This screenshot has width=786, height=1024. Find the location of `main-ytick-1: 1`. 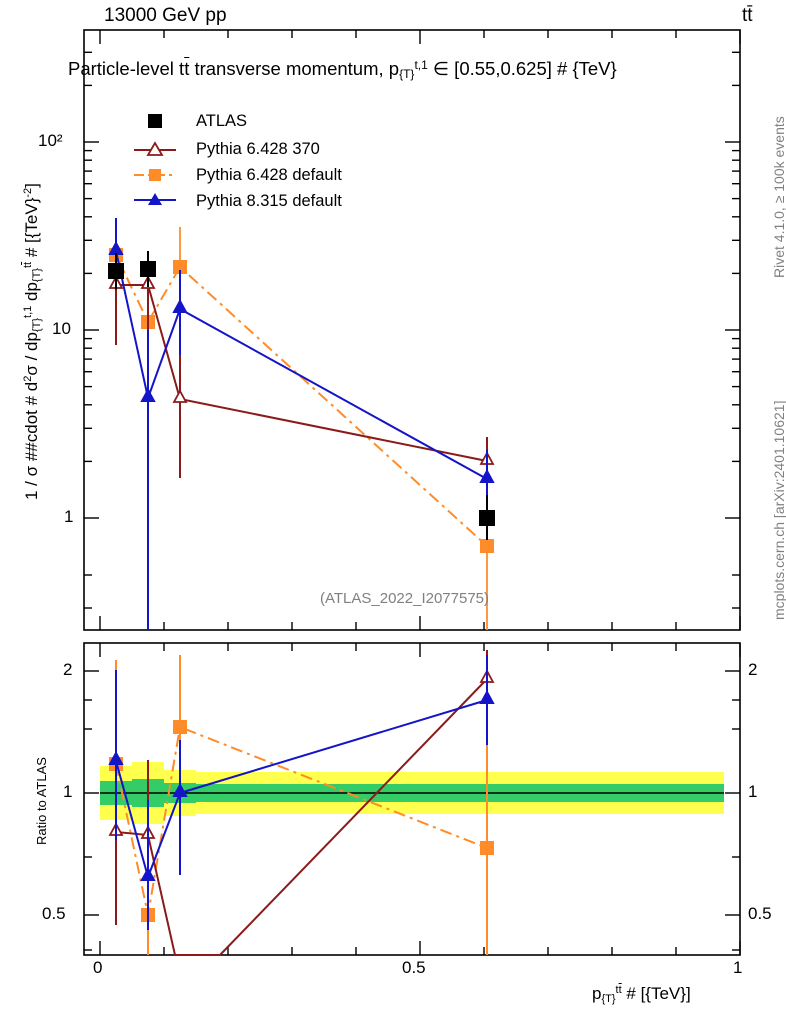

main-ytick-1: 1 is located at coordinates (69, 516).